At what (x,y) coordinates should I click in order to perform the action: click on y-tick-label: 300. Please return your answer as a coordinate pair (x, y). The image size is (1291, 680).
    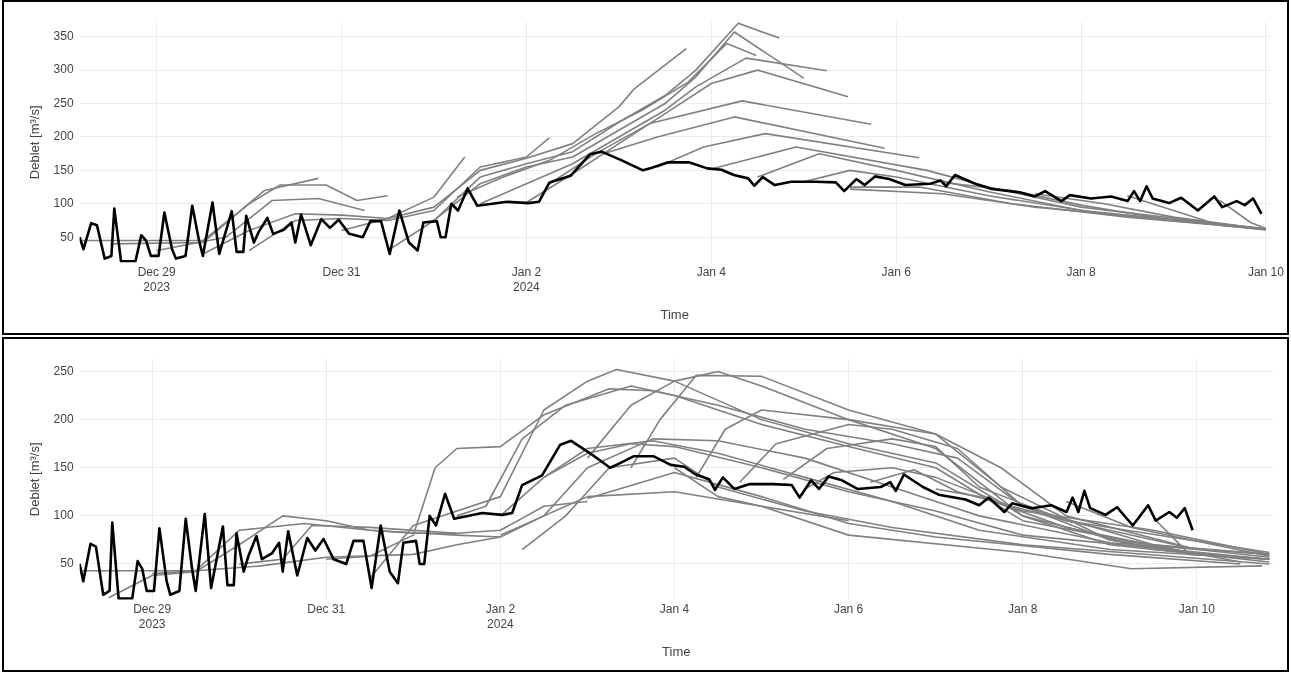
    Looking at the image, I should click on (63, 69).